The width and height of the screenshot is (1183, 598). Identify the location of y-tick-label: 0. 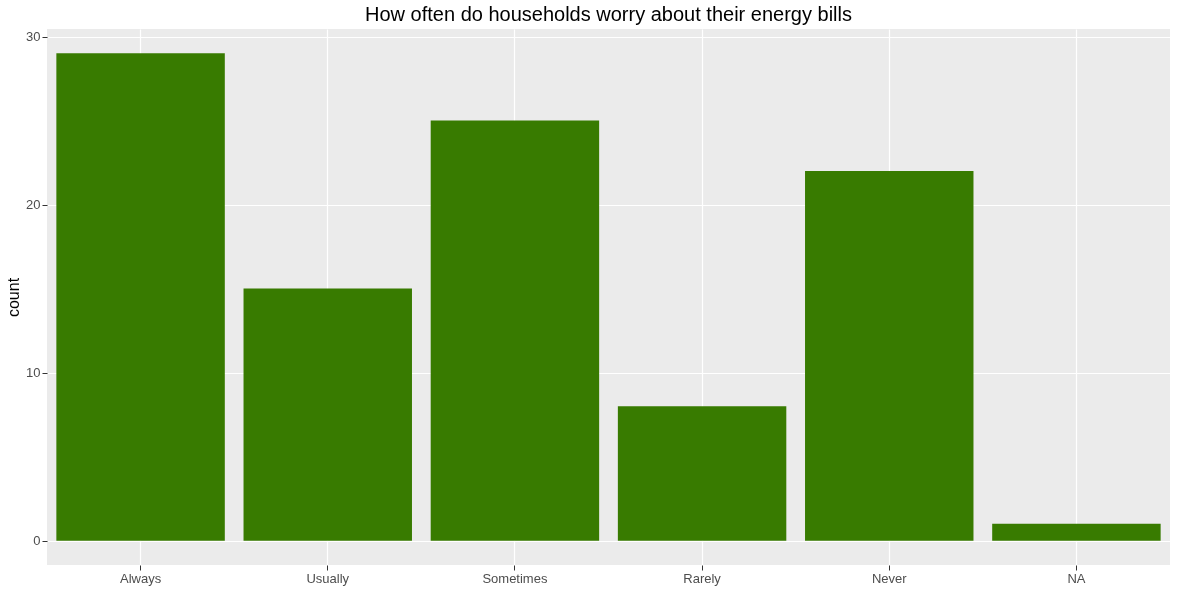
(37, 541).